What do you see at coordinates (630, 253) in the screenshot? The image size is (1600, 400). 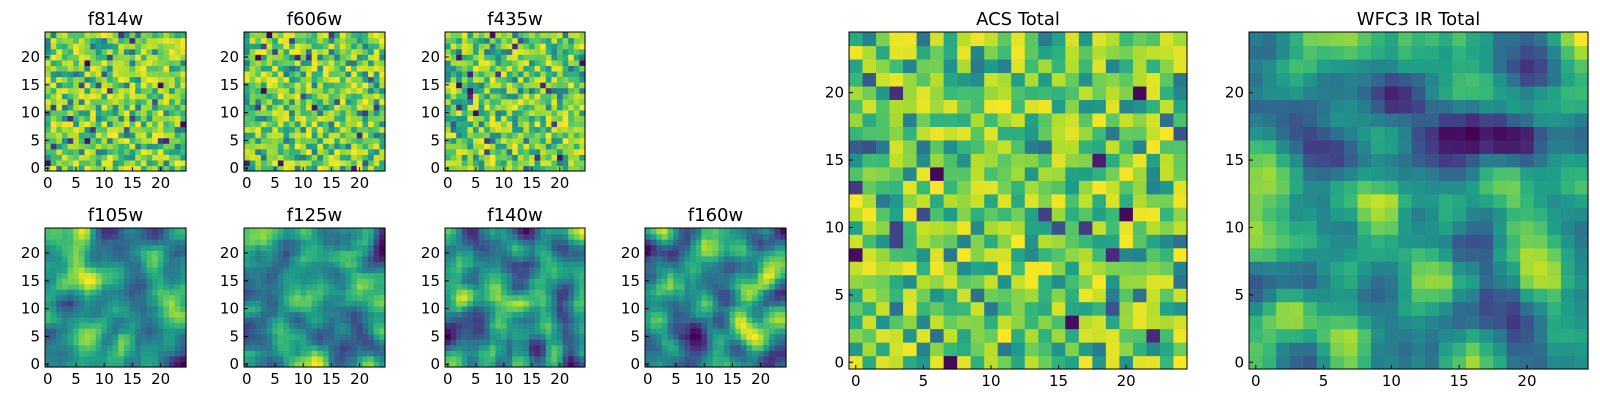 I see `y-tick-label: 20` at bounding box center [630, 253].